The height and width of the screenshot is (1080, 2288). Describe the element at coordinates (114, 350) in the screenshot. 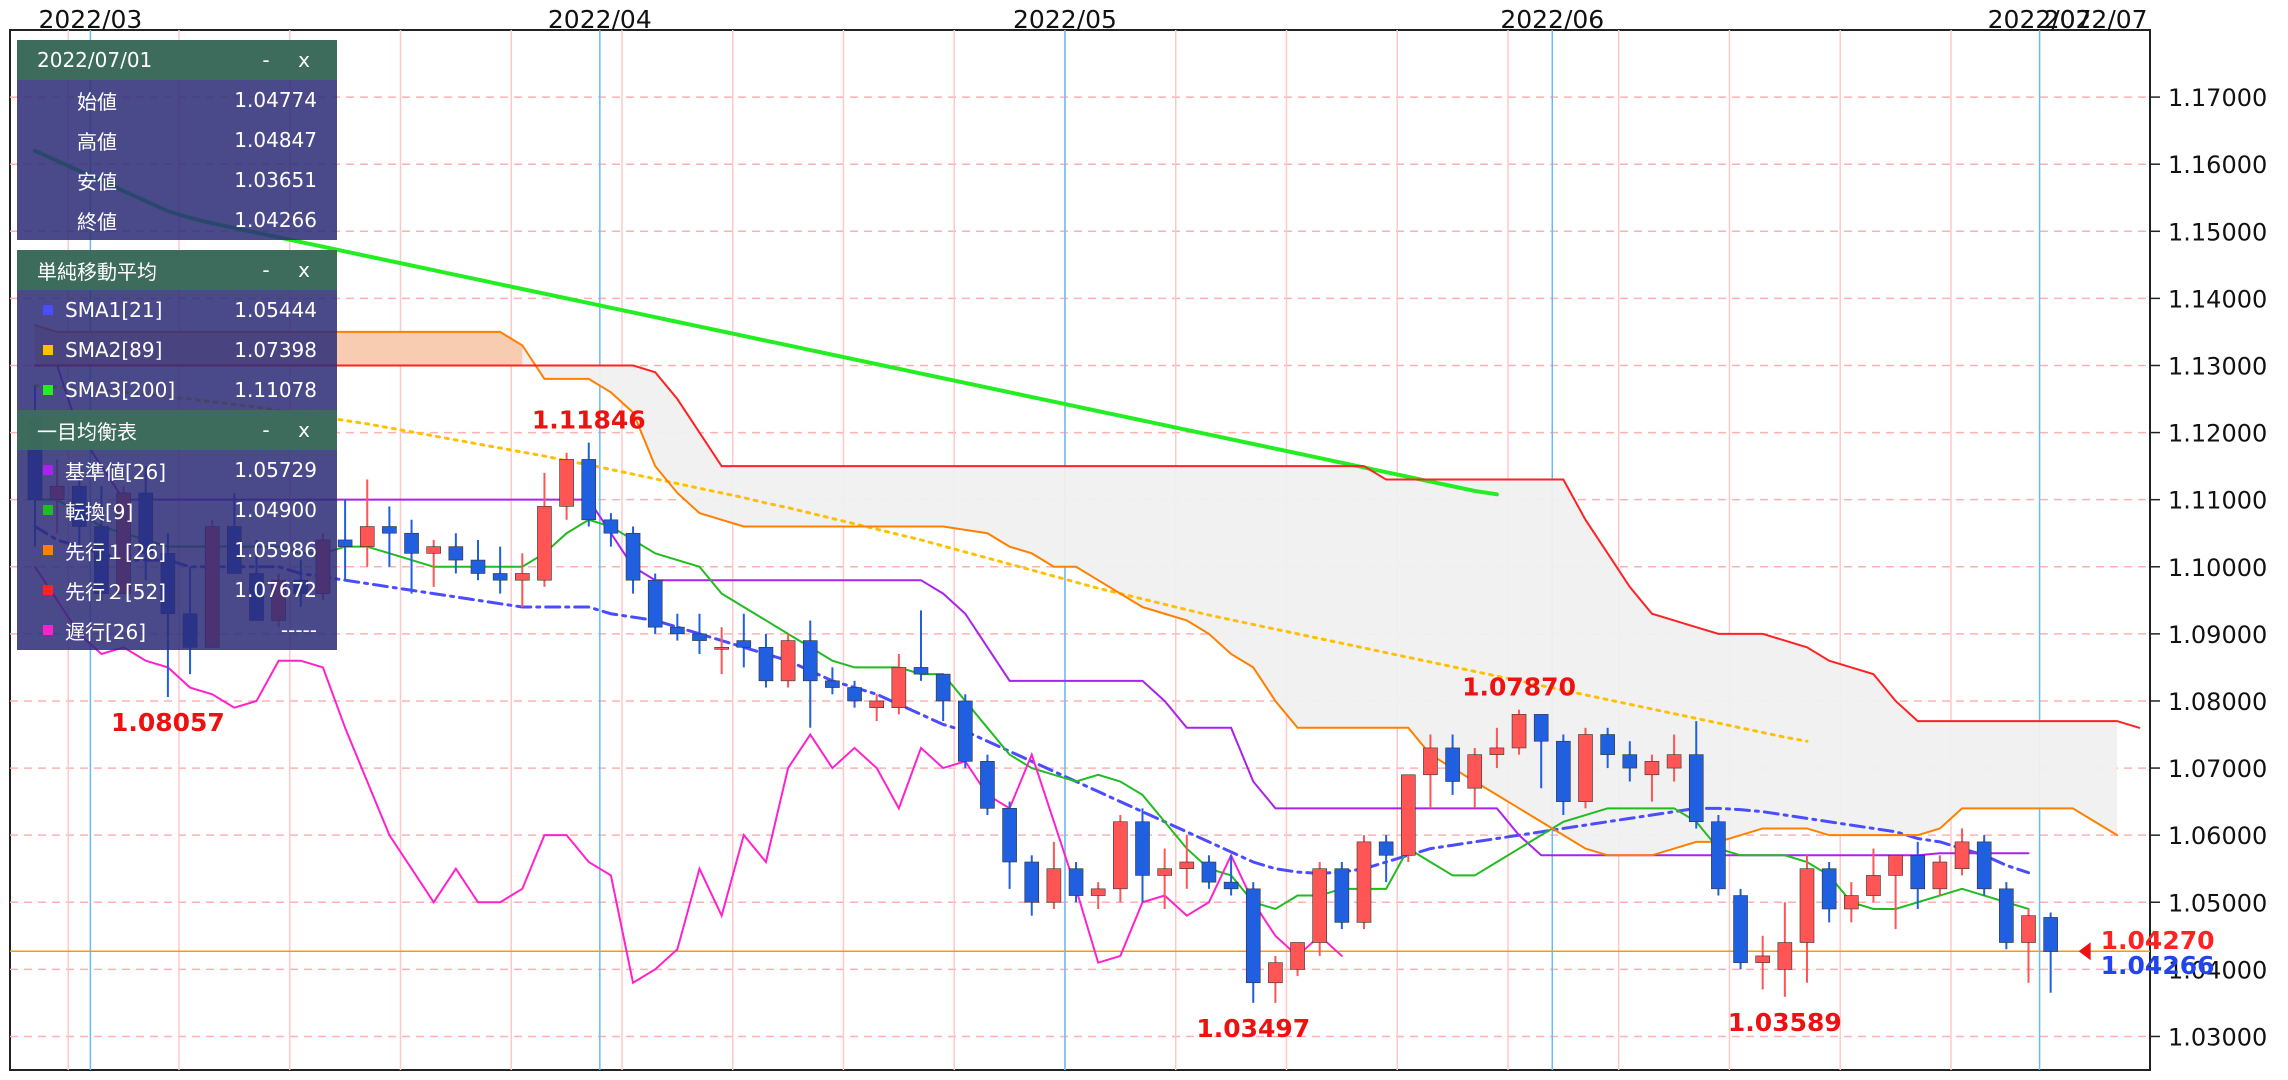

I see `row-label: SMA2[89]` at that location.